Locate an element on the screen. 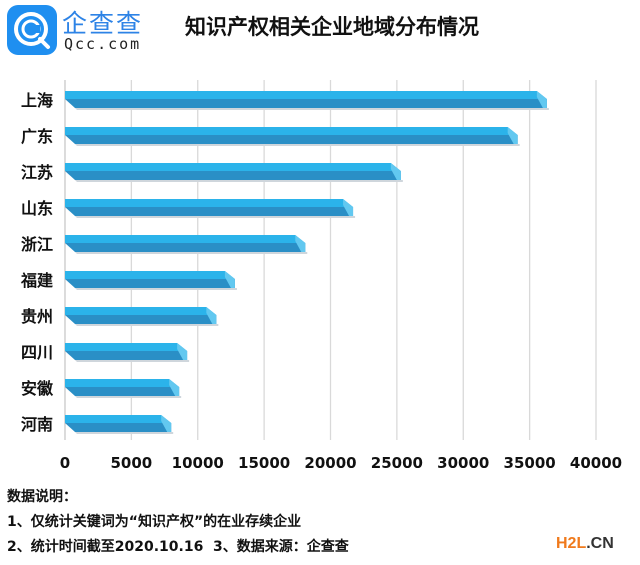 The height and width of the screenshot is (565, 640). x-tick-label: 10000 is located at coordinates (198, 463).